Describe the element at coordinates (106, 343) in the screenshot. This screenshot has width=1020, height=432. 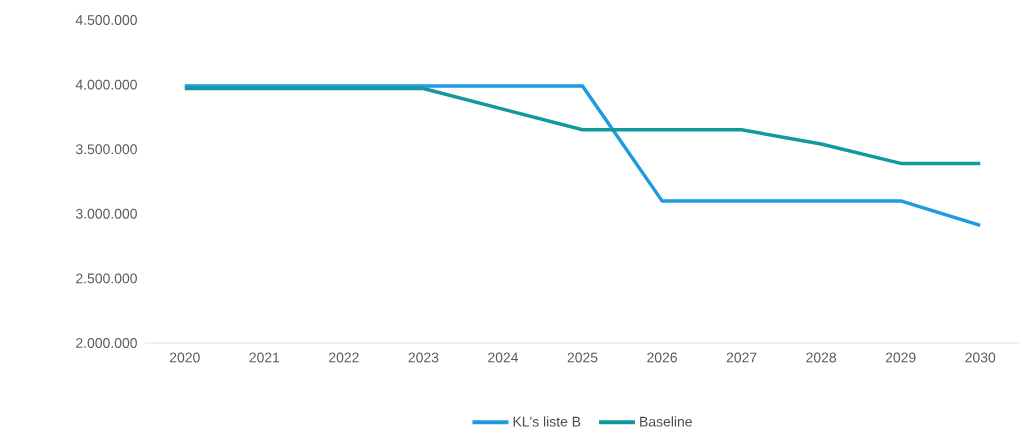
I see `y-tick-label: 2.000.000` at that location.